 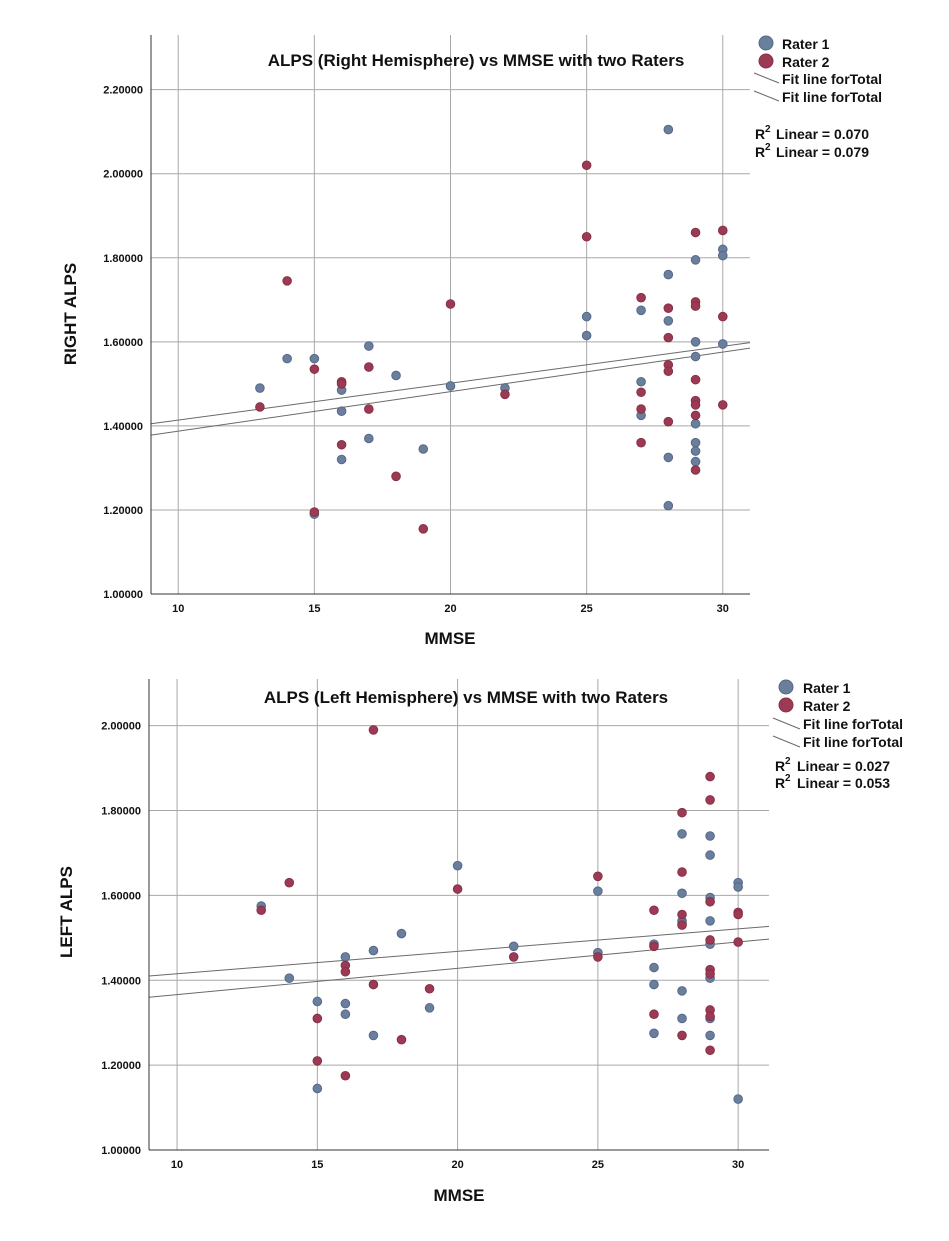 I want to click on x-tick-label: 20, so click(x=457, y=1165).